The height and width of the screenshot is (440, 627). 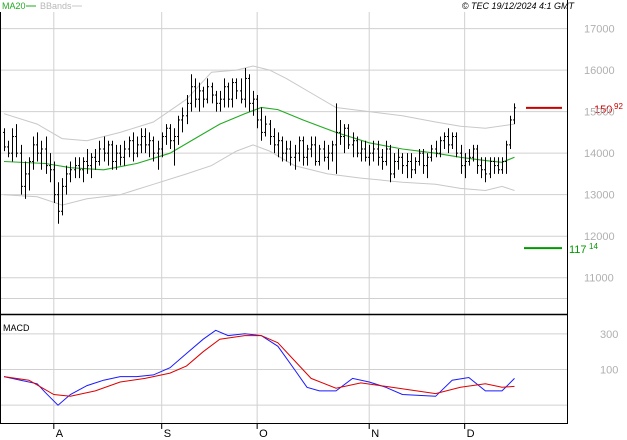 I want to click on price-tick-label: 16000, so click(x=599, y=71).